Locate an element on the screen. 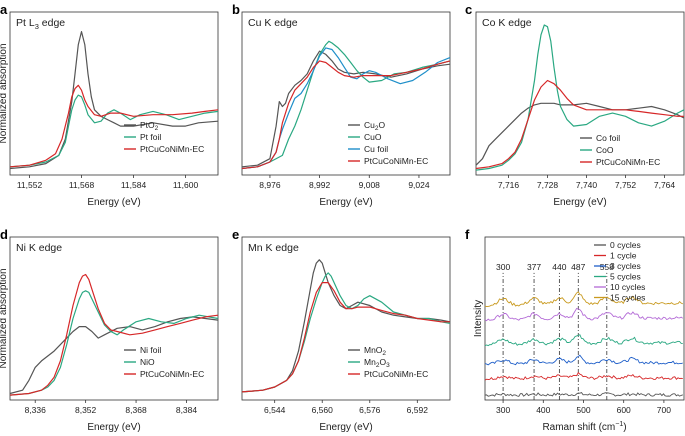 The width and height of the screenshot is (685, 436). reference-label: 558 is located at coordinates (607, 267).